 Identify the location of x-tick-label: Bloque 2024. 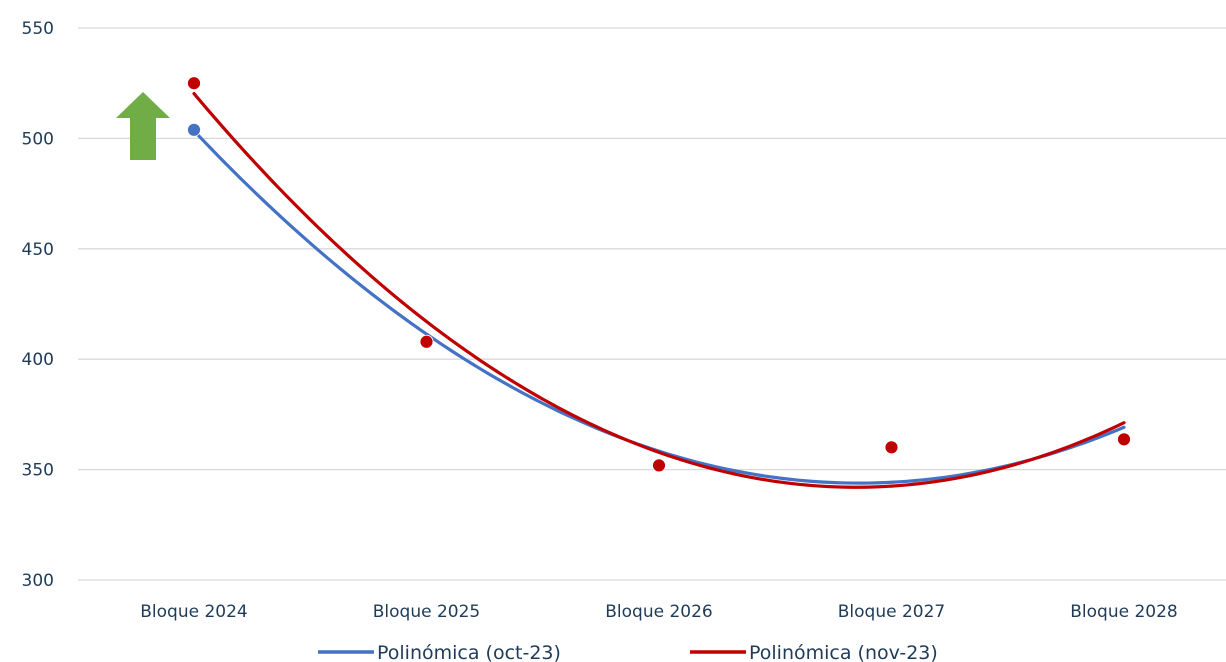
(193, 612).